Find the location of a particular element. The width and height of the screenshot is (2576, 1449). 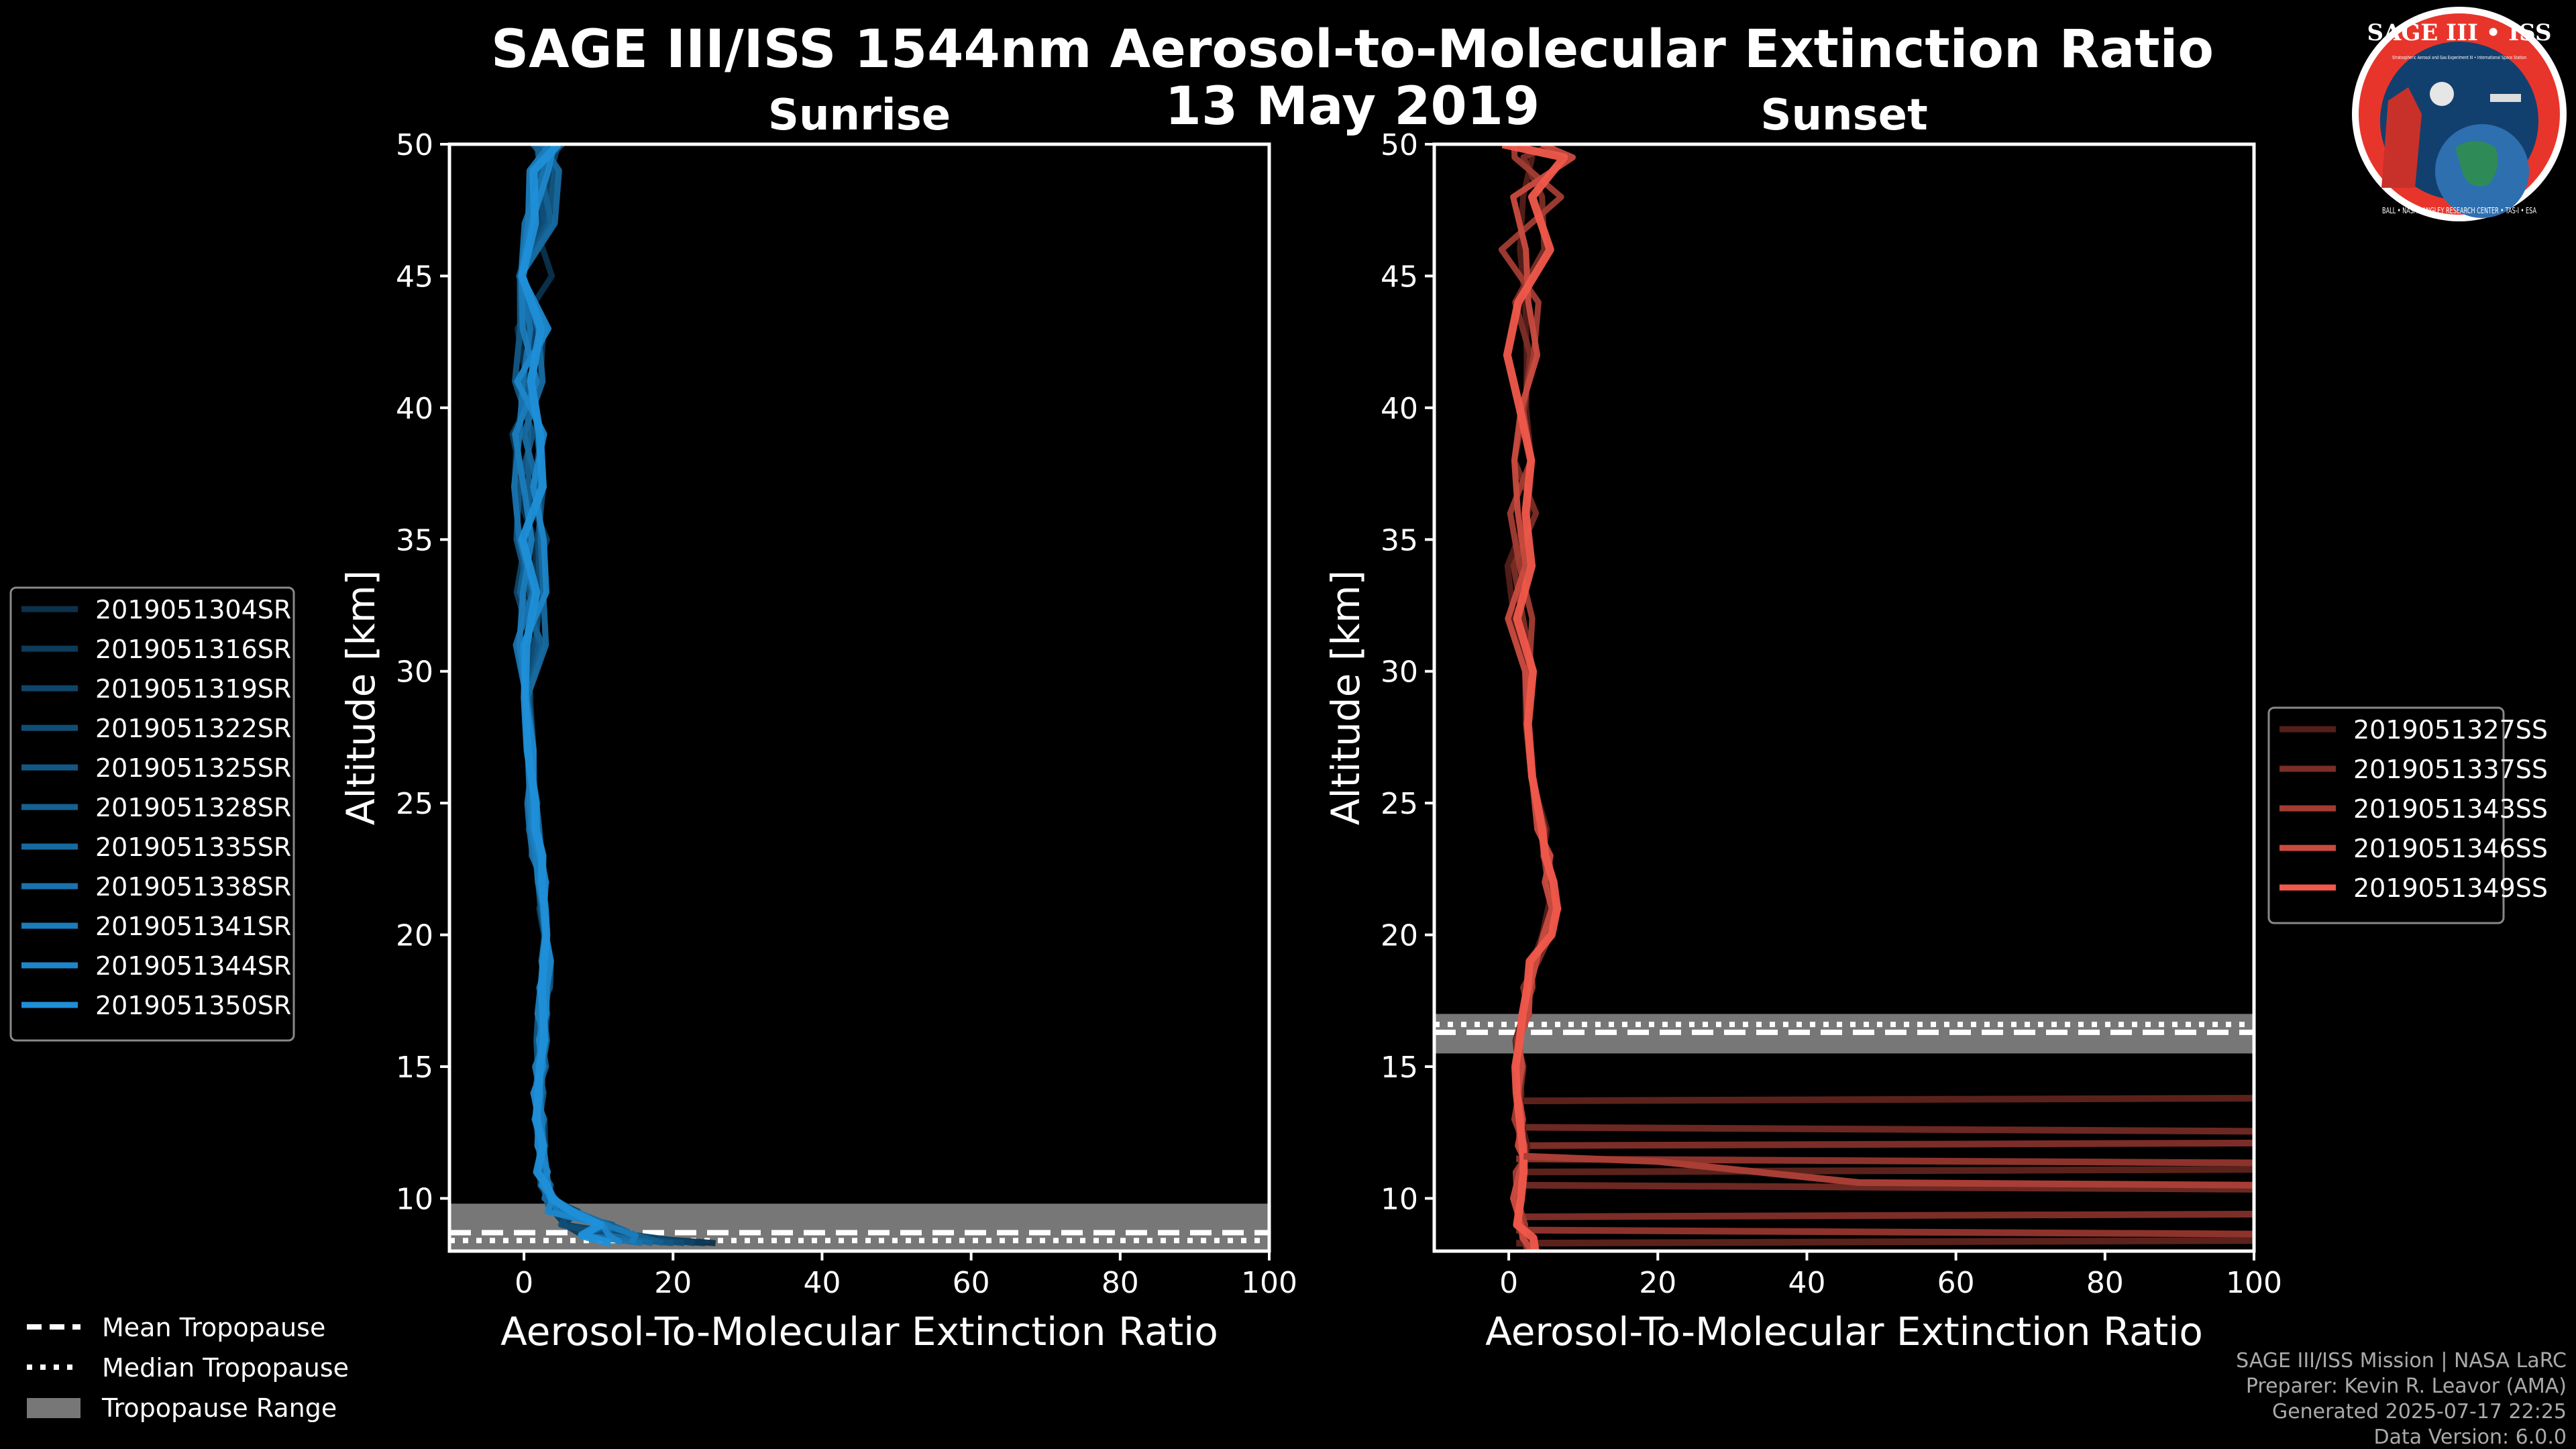

credit-generated: Generated 2025-07-17 22:25 is located at coordinates (2419, 1412).